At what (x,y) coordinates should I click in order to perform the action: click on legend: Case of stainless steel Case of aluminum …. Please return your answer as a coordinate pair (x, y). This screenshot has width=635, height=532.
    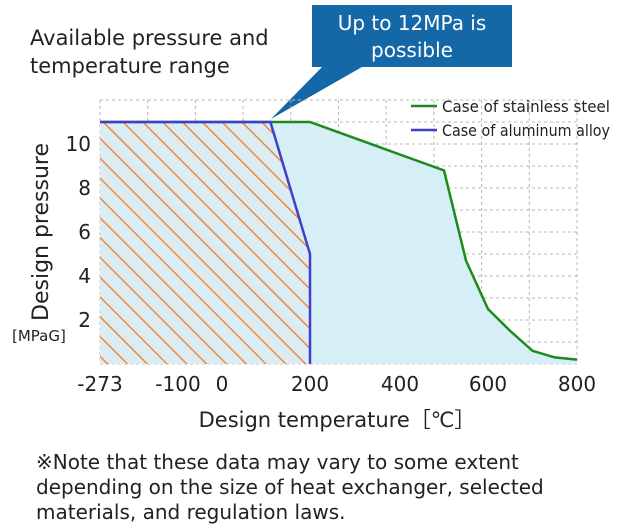
    Looking at the image, I should click on (510, 118).